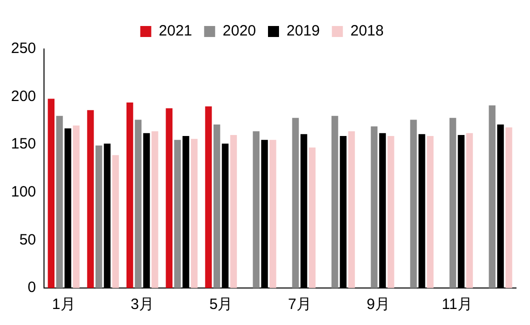  I want to click on x-tick-label: 9月, so click(378, 305).